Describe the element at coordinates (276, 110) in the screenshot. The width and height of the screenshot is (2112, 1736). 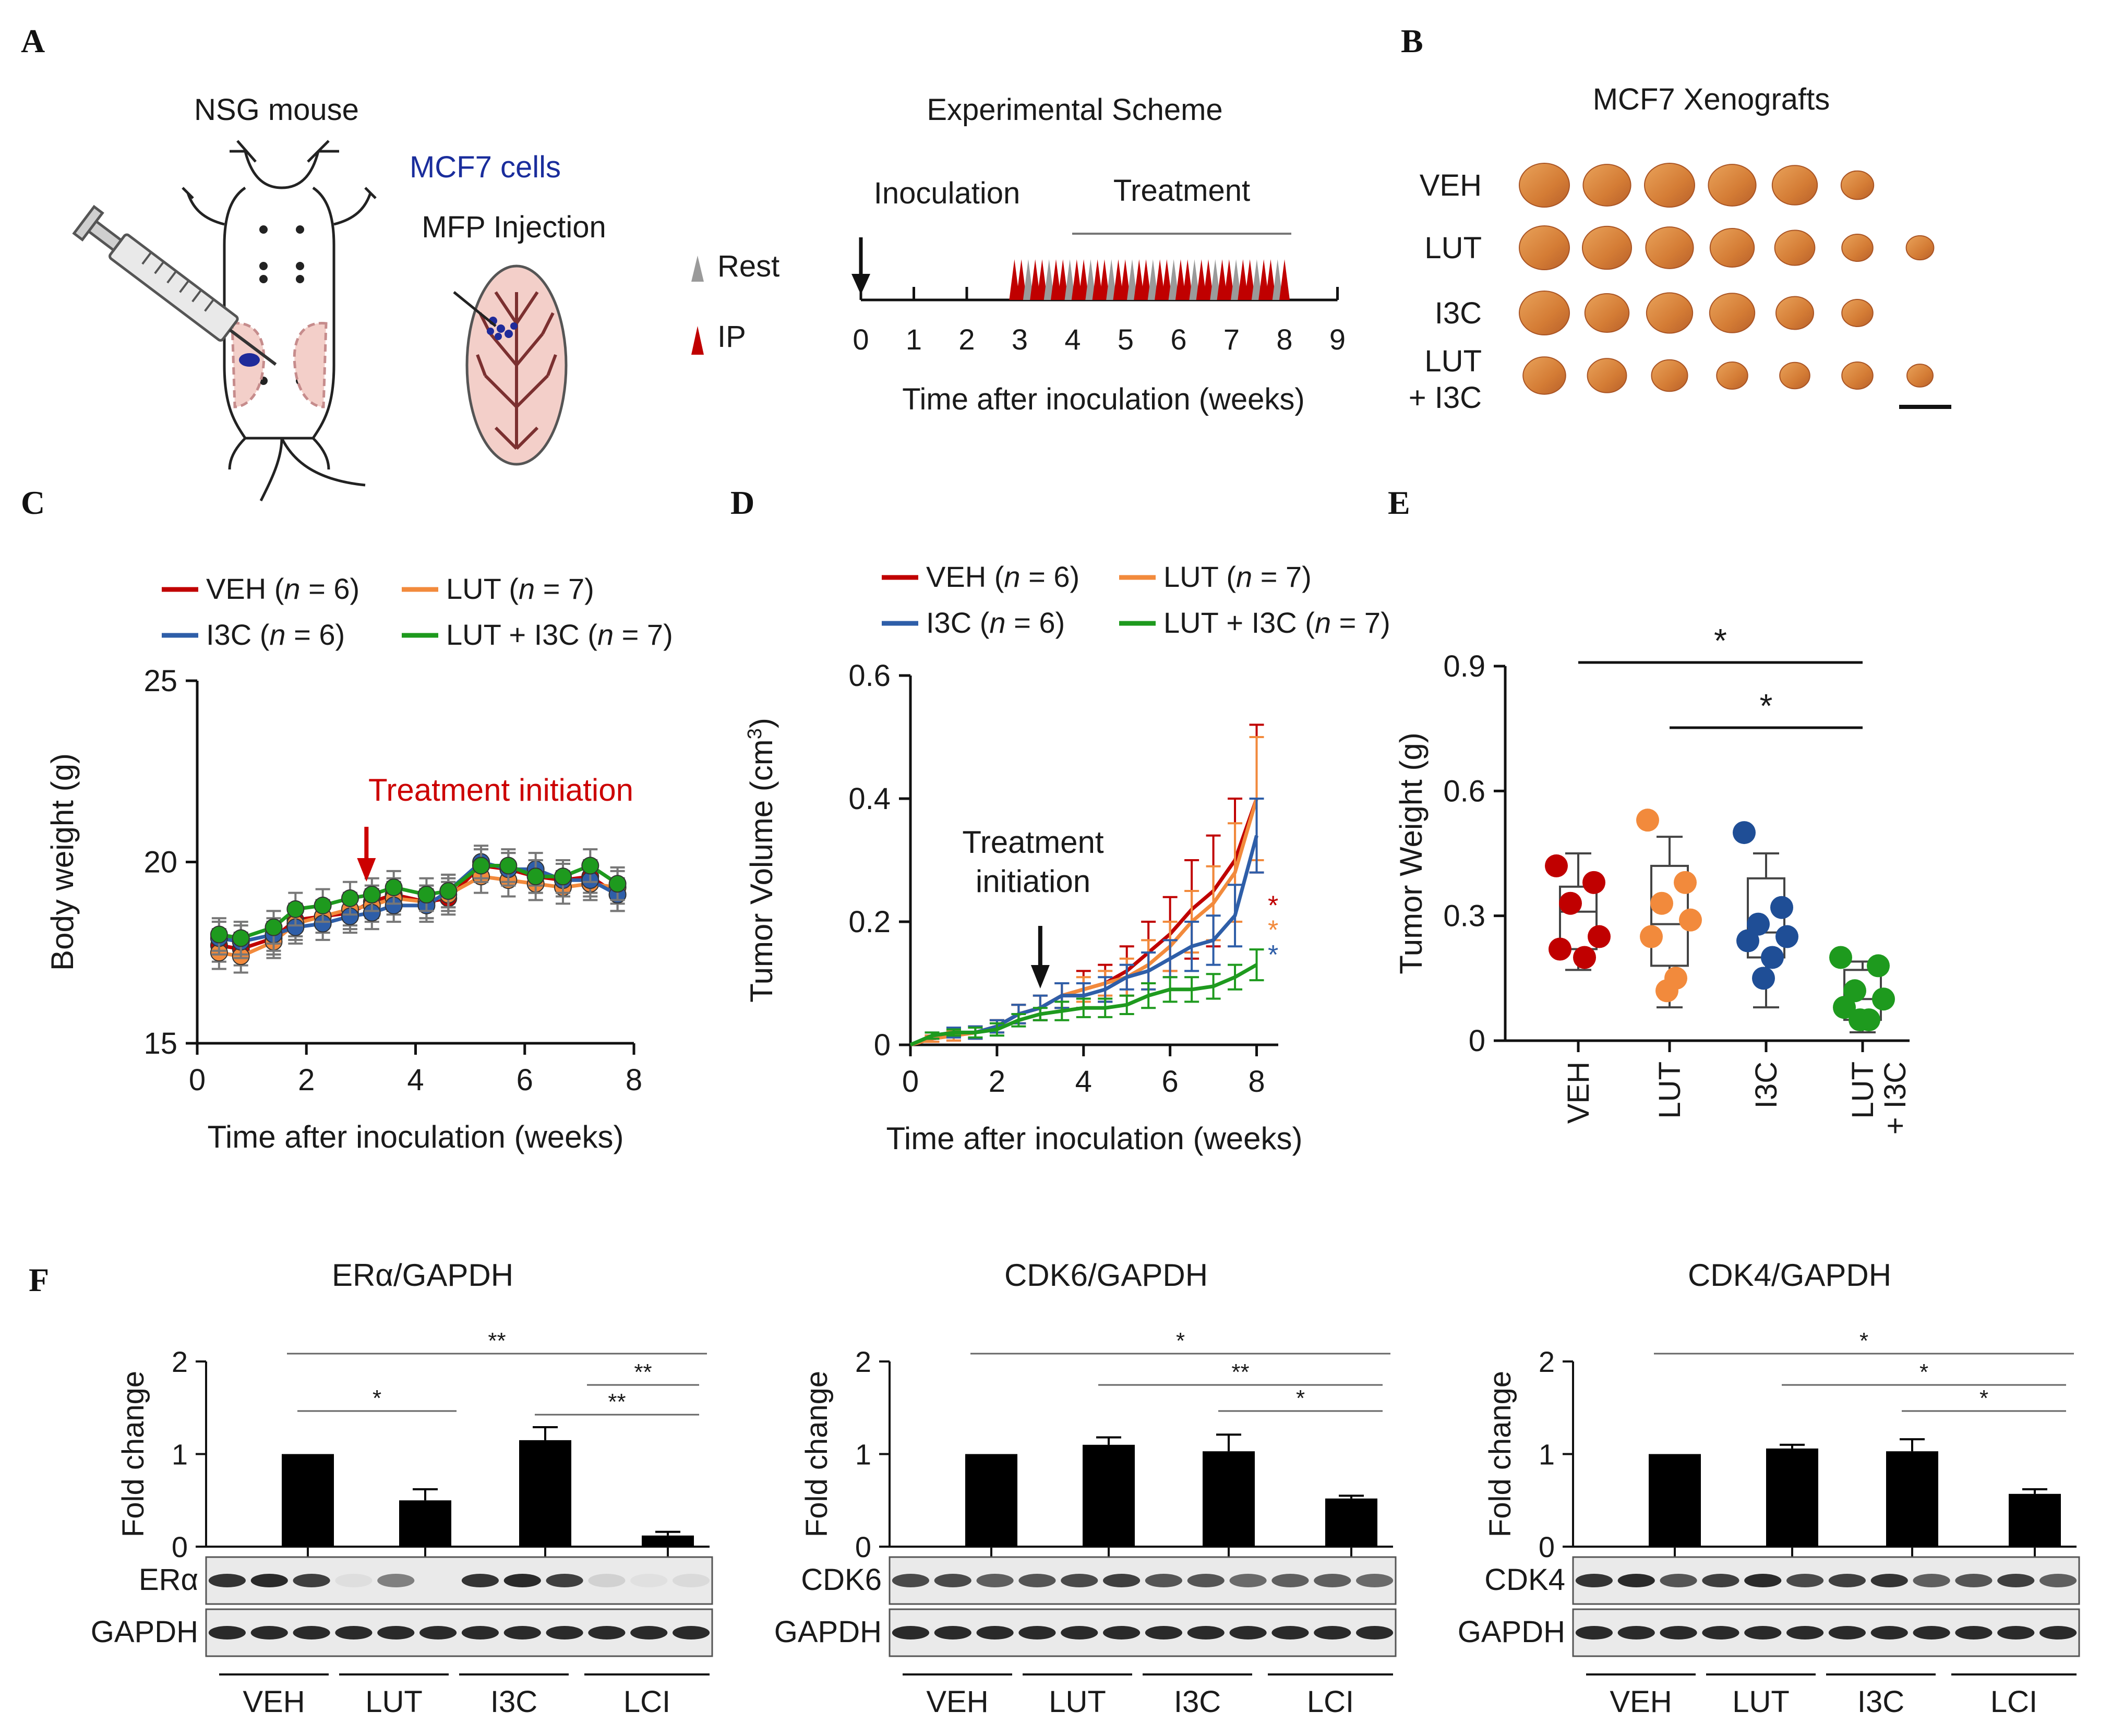
I see `mouse-title: NSG mouse` at that location.